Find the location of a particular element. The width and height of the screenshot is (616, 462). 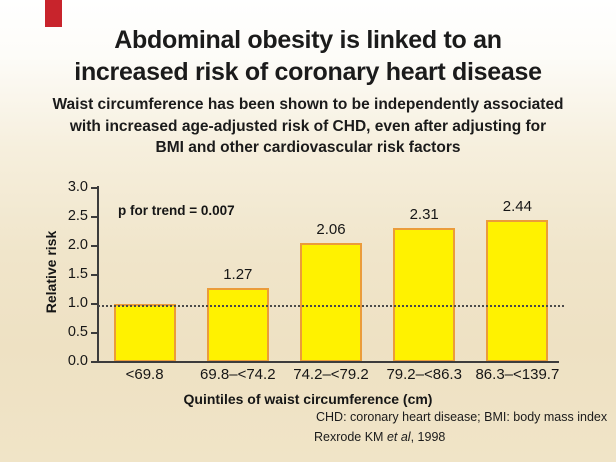

x-tick-label: 86.3–<139.7 is located at coordinates (517, 374).